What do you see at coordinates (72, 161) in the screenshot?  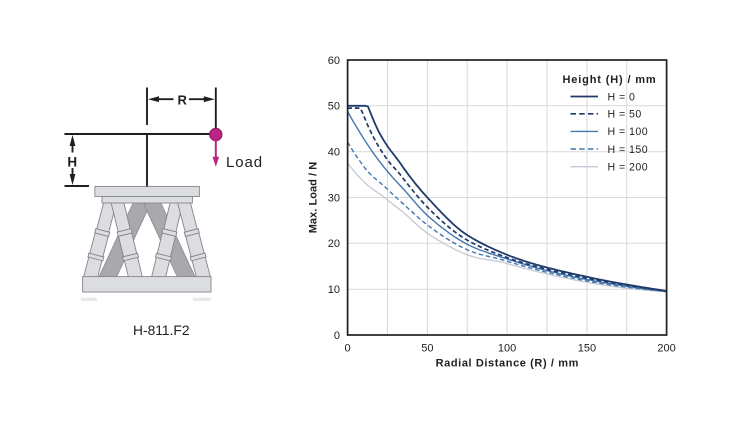 I see `svg-text: H` at bounding box center [72, 161].